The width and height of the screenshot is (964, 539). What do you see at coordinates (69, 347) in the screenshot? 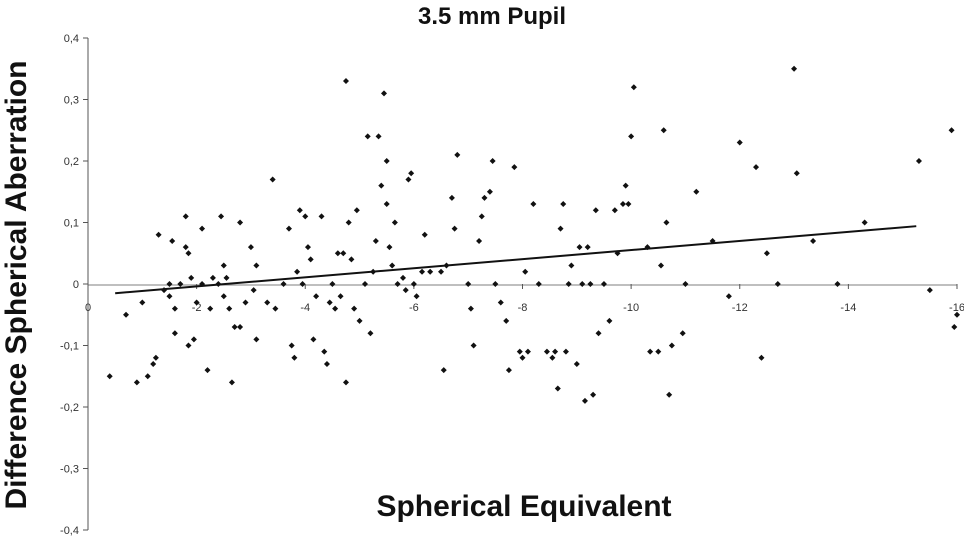
I see `y-tick-label: -0,1` at bounding box center [69, 347].